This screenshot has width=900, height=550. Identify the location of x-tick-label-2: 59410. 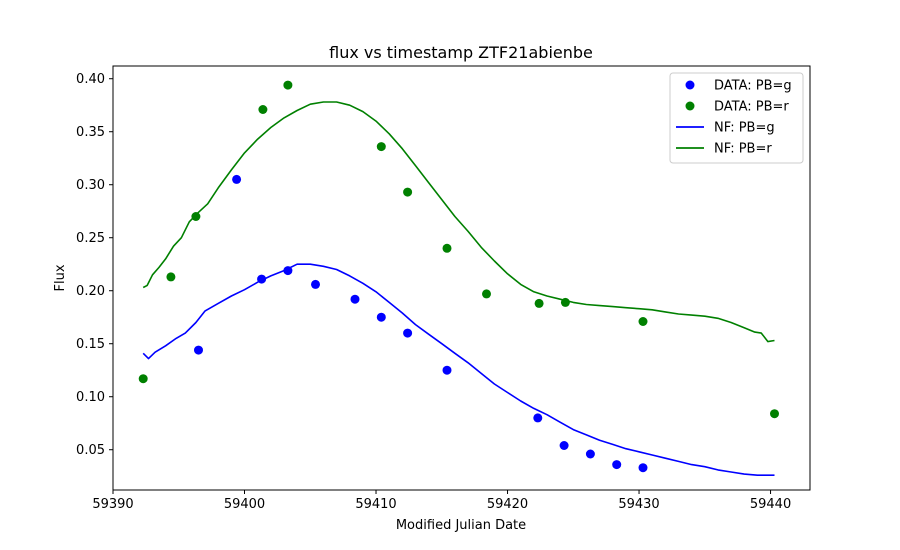
(375, 504).